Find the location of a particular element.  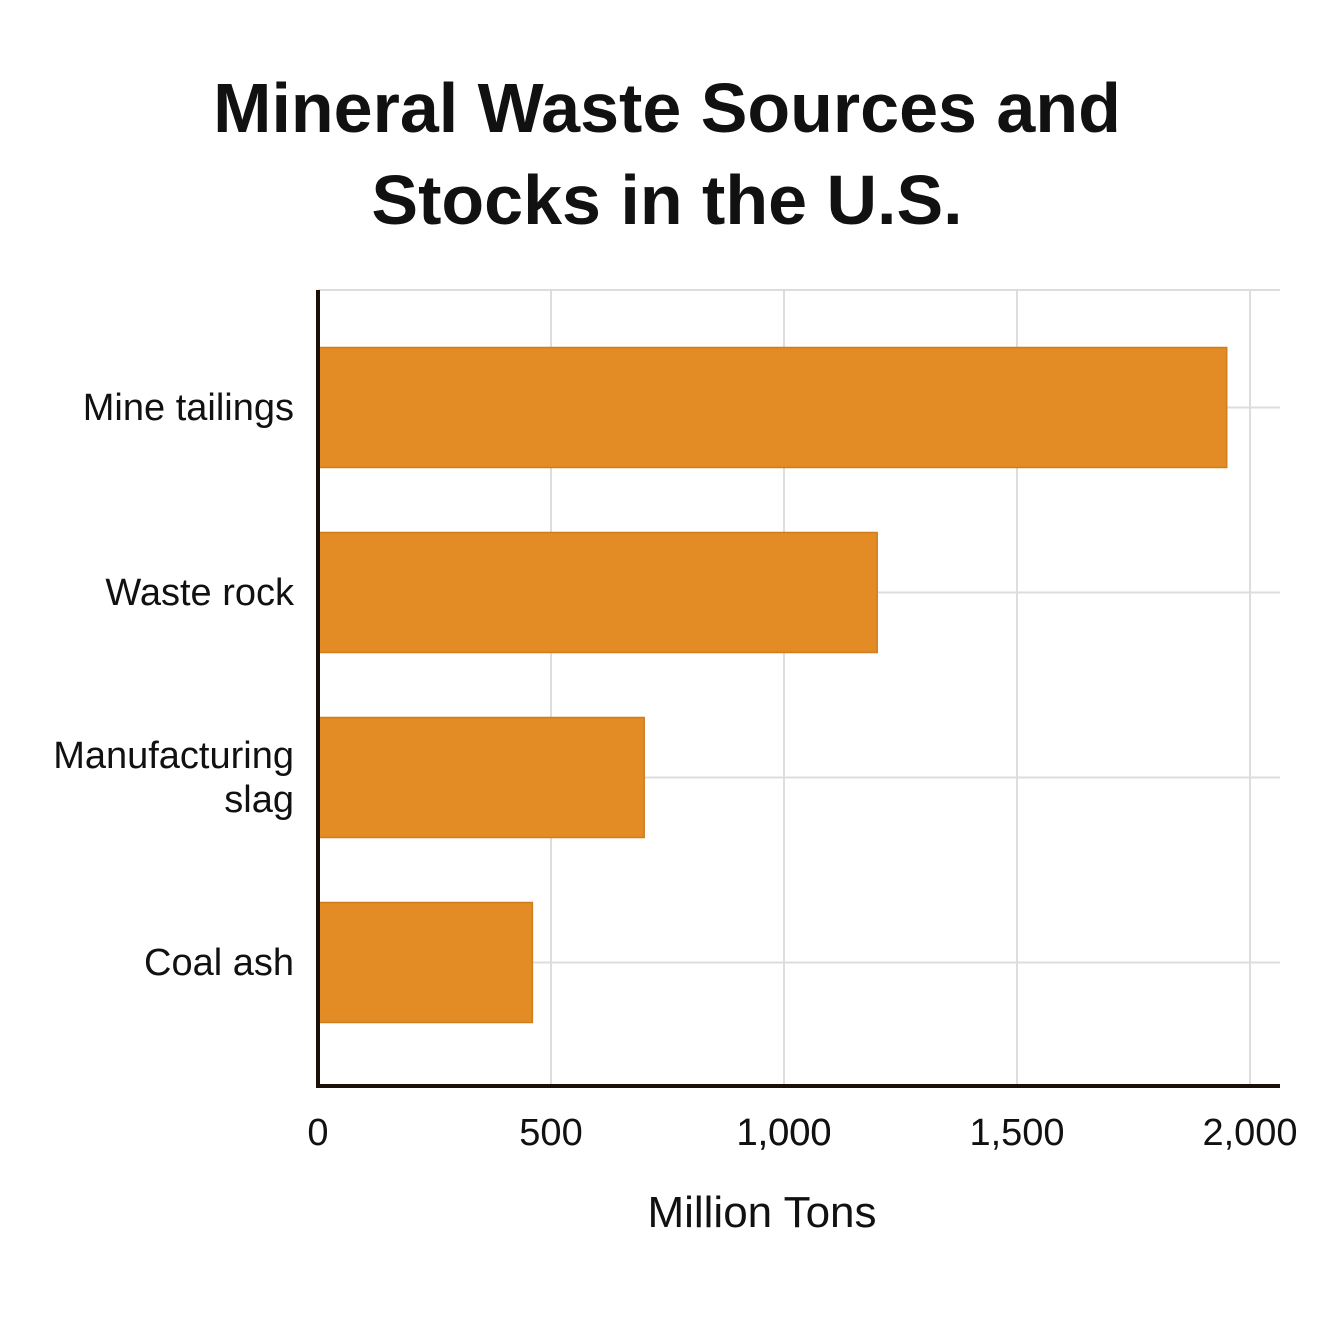

y-tick-label: Waste rock is located at coordinates (199, 592).